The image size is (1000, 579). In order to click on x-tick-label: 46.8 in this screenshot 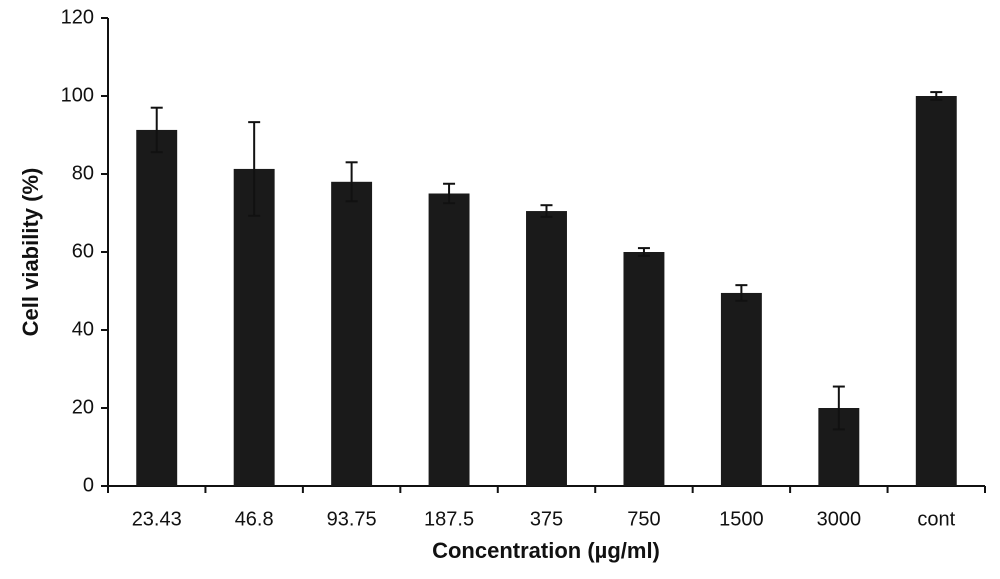, I will do `click(254, 519)`.